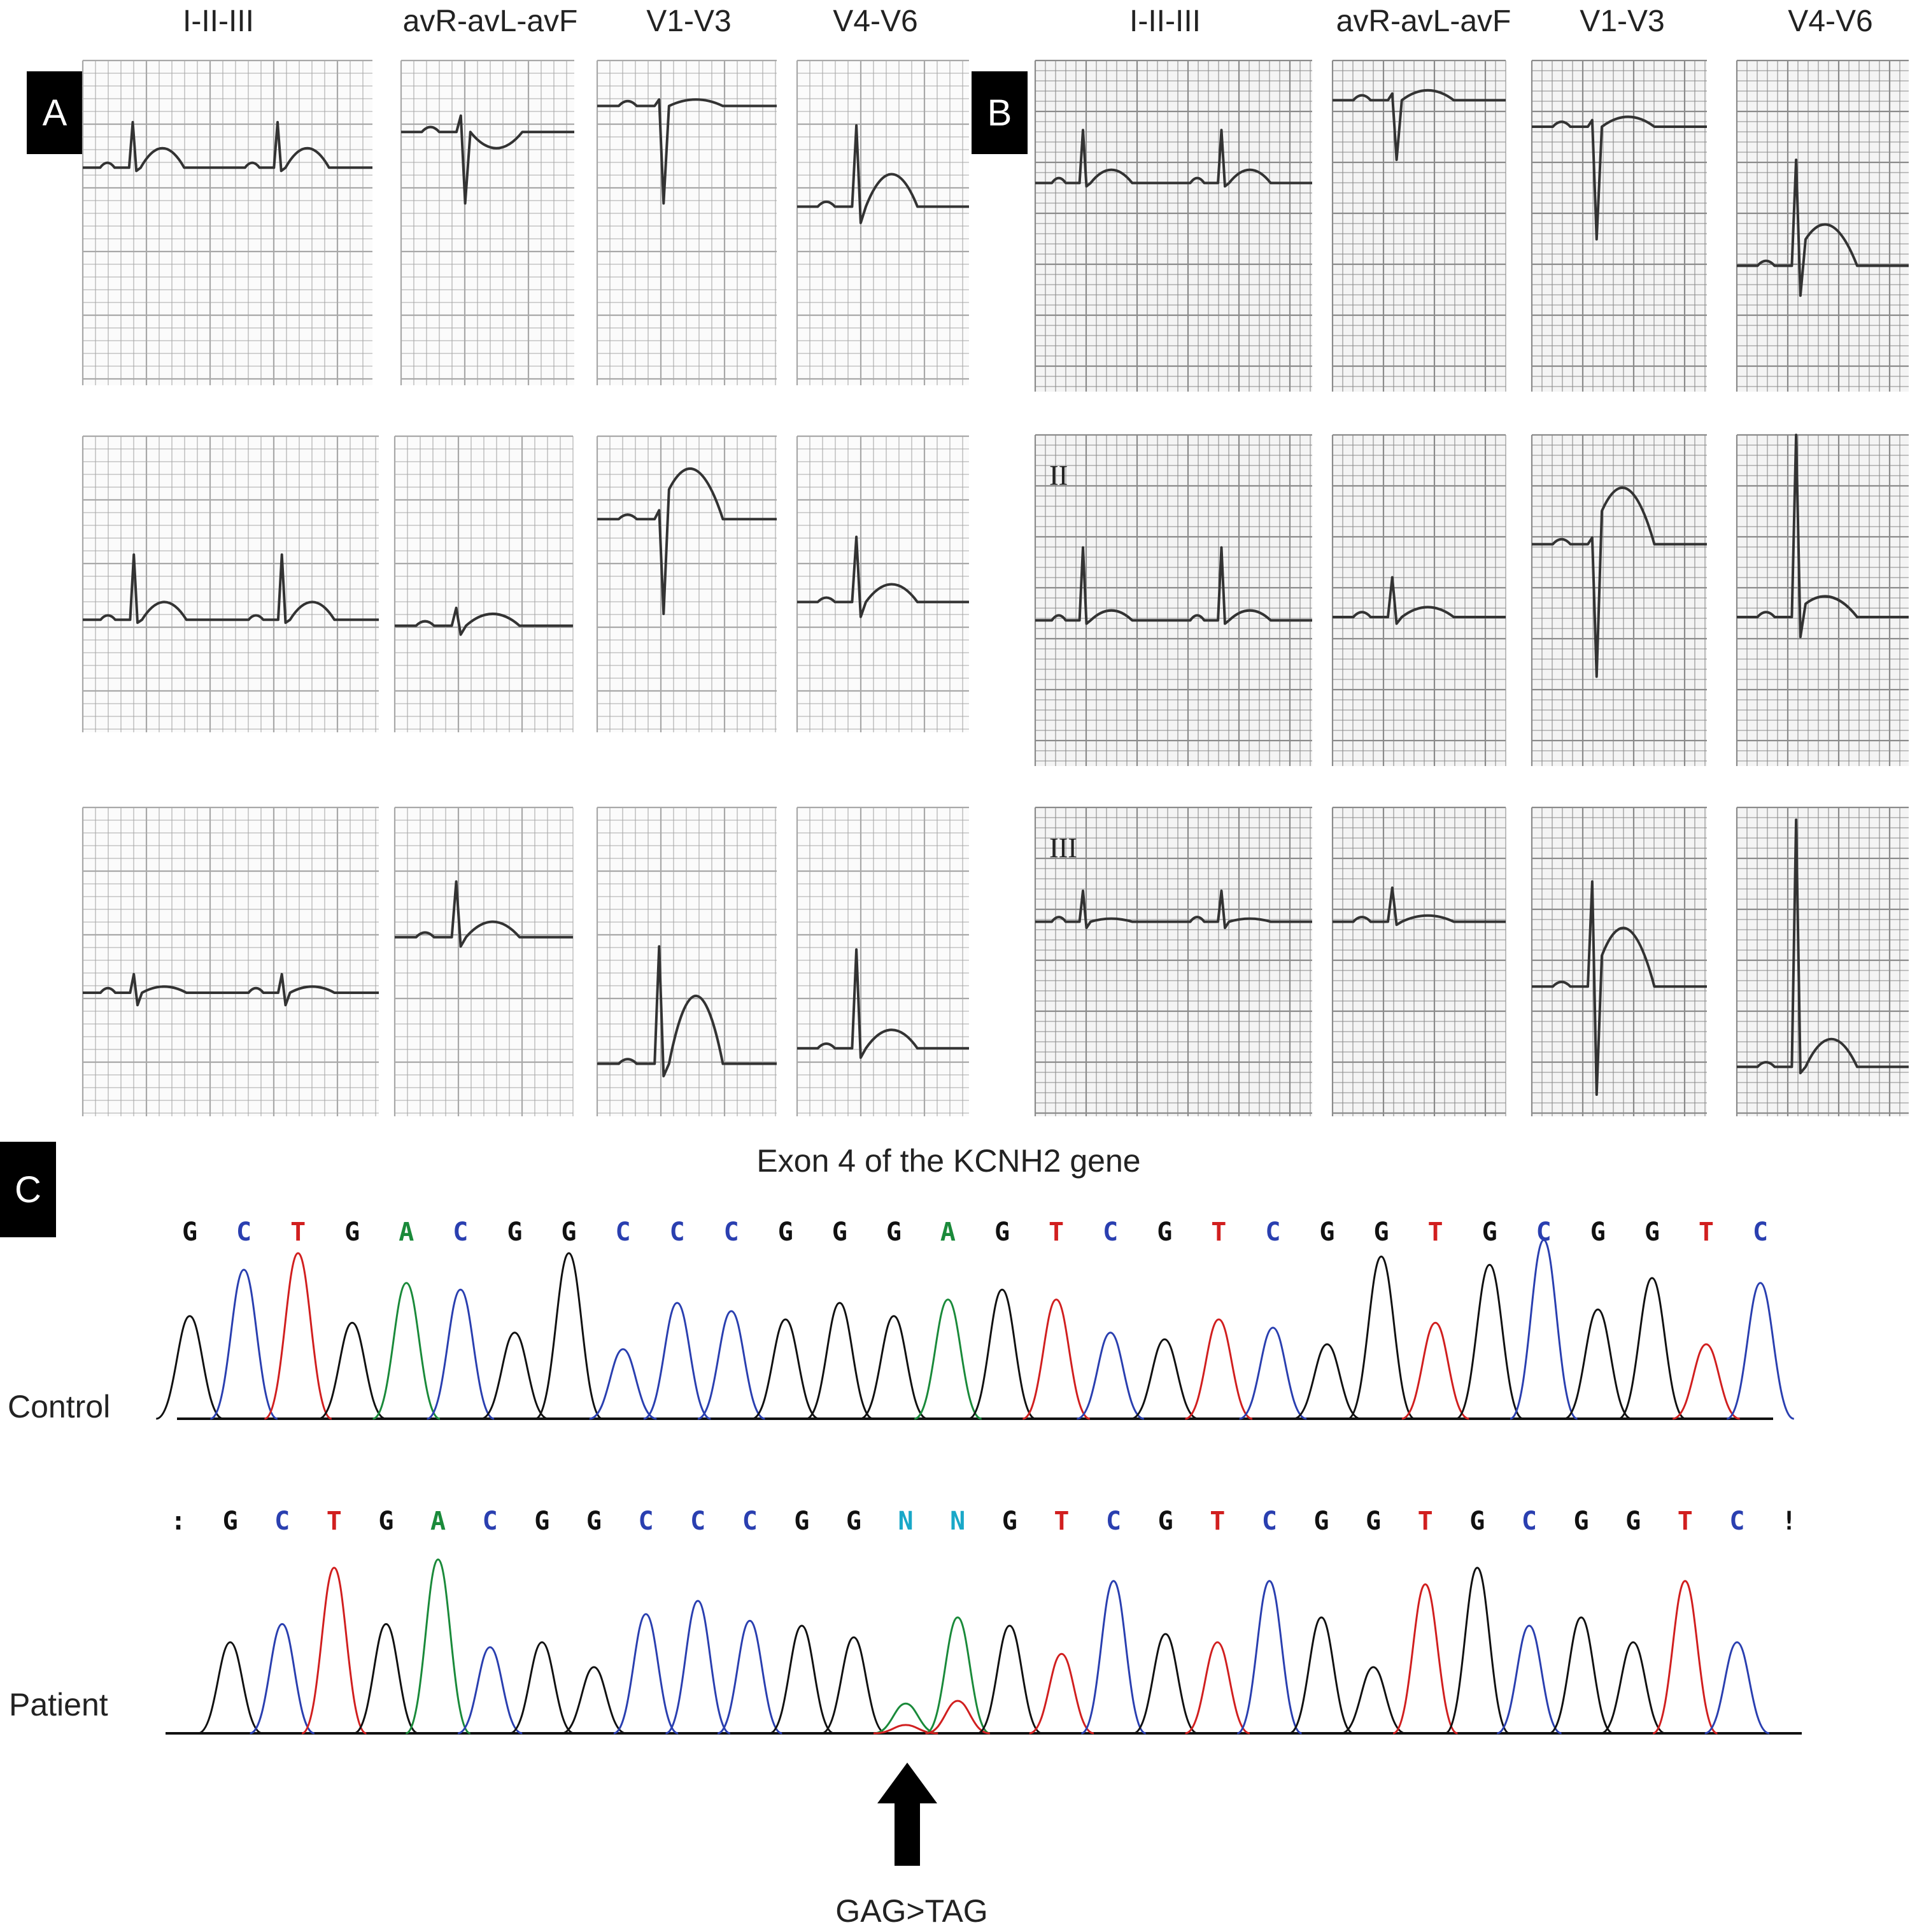 This screenshot has height=1932, width=1910. Describe the element at coordinates (438, 1522) in the screenshot. I see `patient-base-call: A` at that location.